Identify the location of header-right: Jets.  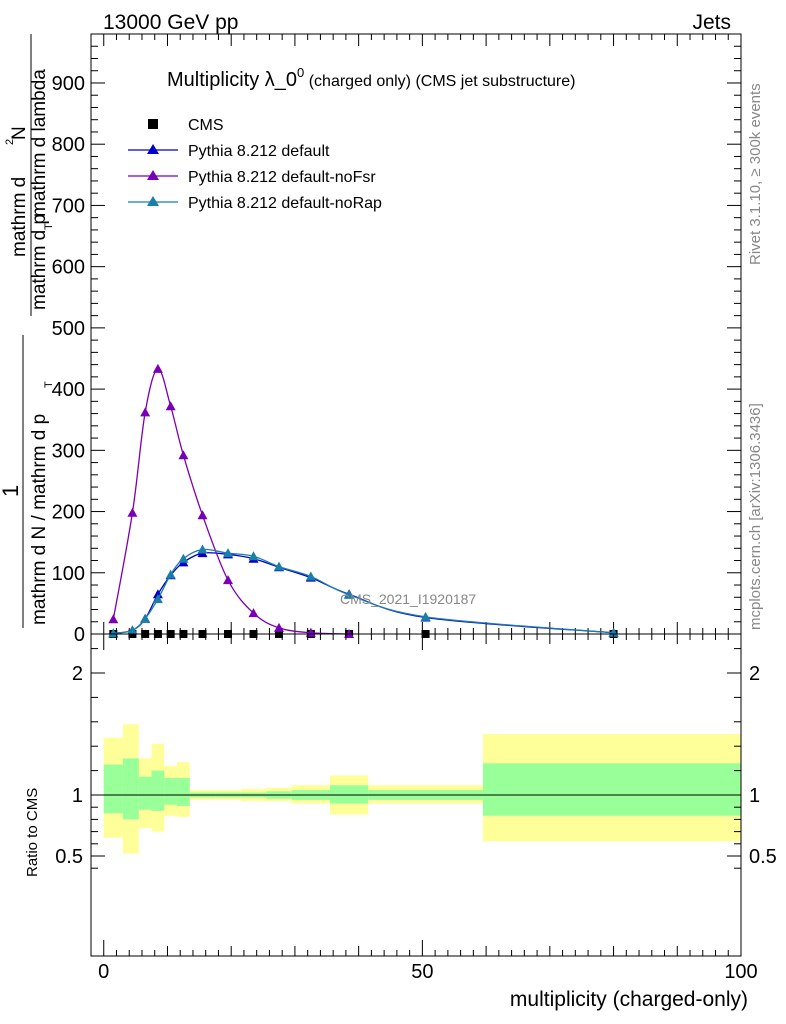
(711, 22).